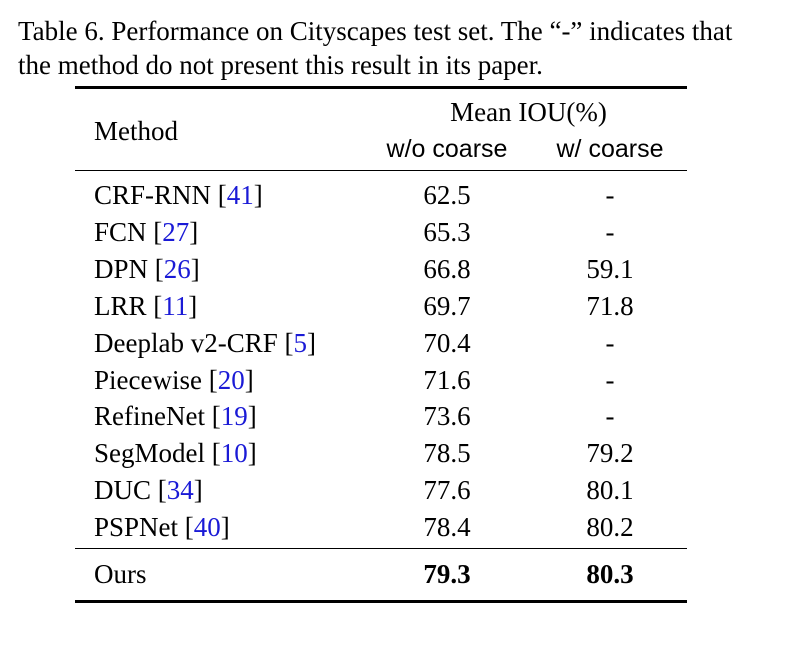 Image resolution: width=810 pixels, height=647 pixels. Describe the element at coordinates (381, 170) in the screenshot. I see `header-rule` at that location.